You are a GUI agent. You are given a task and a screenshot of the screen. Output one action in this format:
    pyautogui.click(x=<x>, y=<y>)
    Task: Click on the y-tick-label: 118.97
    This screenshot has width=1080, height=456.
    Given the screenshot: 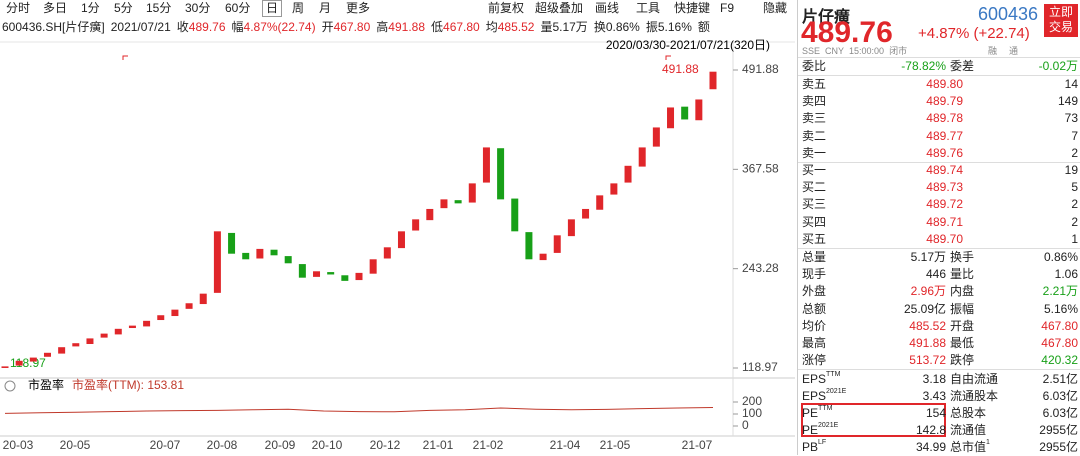 What is the action you would take?
    pyautogui.click(x=760, y=367)
    